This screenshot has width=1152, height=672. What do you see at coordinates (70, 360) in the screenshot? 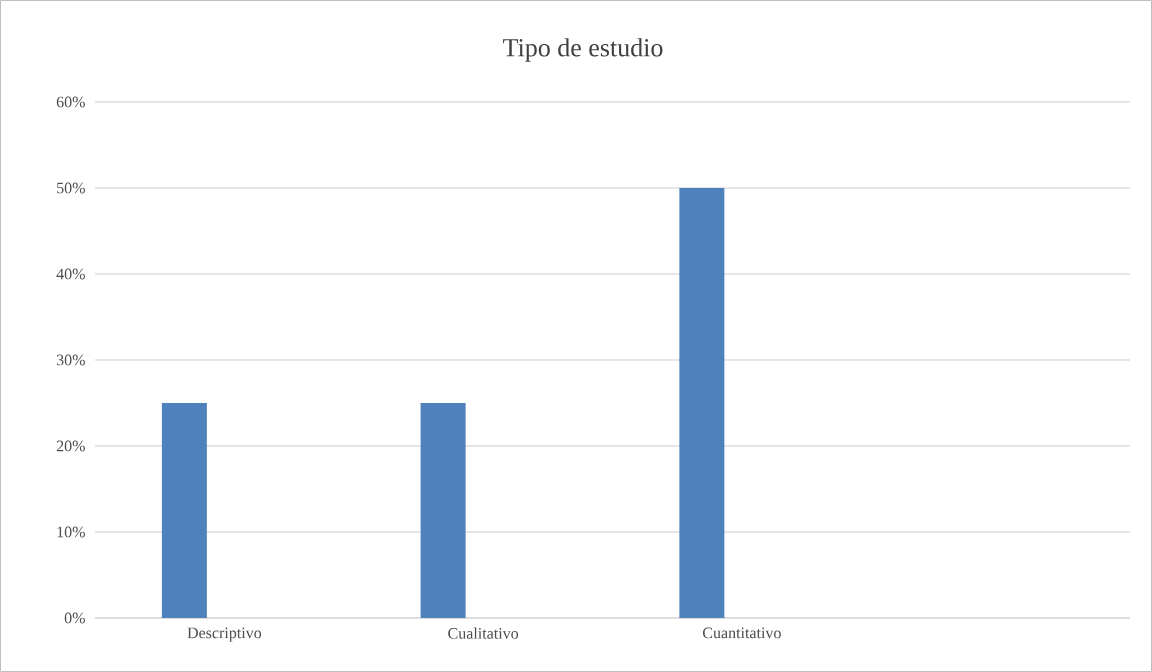
I see `y-tick-label: 30%` at bounding box center [70, 360].